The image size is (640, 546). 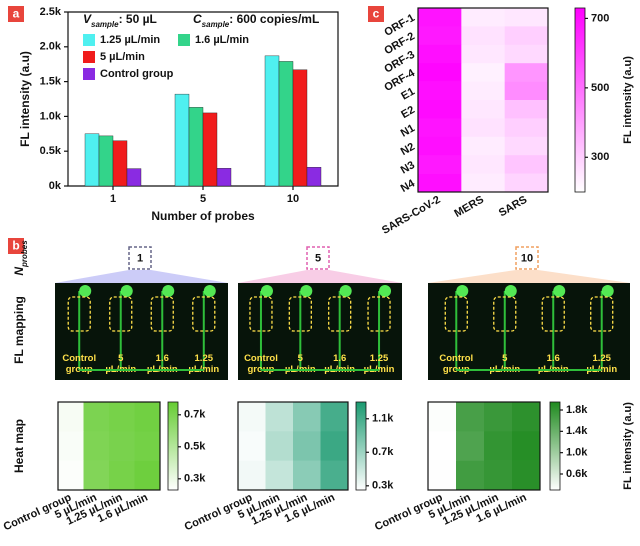 What do you see at coordinates (122, 57) in the screenshot?
I see `legend-label: 5 µL/min` at bounding box center [122, 57].